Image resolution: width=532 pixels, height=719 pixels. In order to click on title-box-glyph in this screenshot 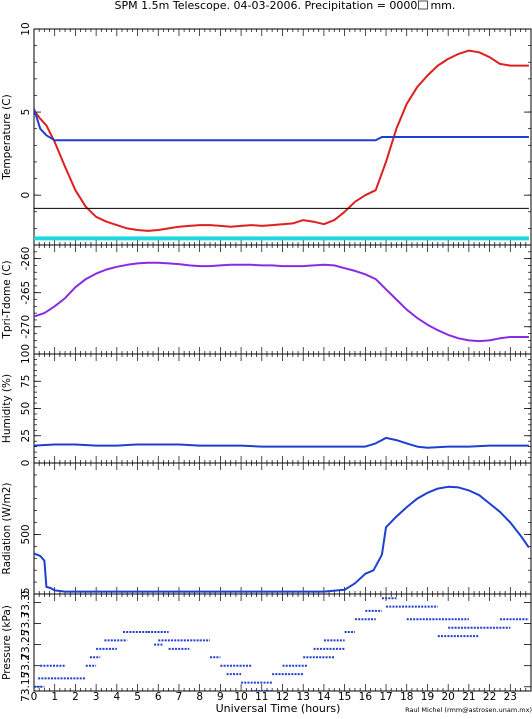, I will do `click(423, 5)`.